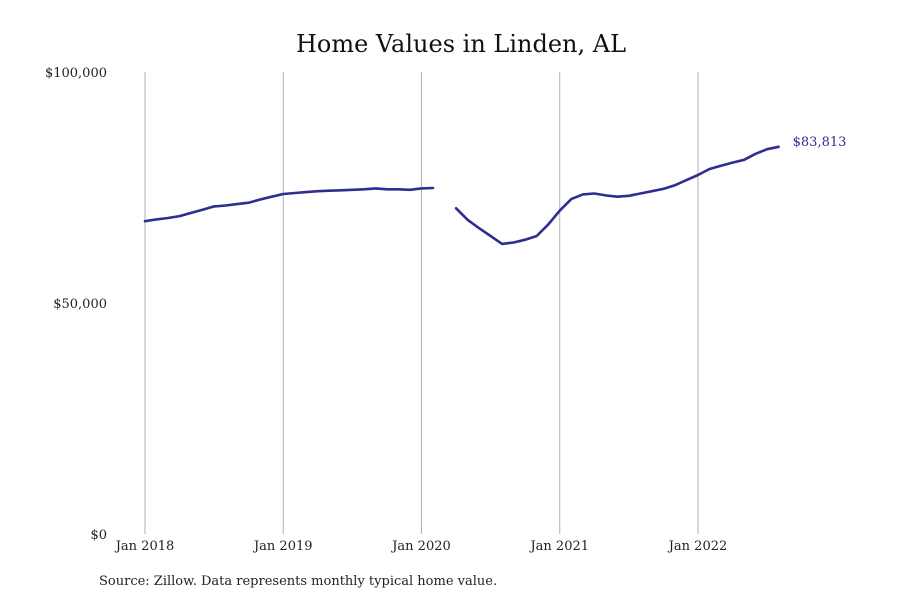 This screenshot has width=900, height=600. What do you see at coordinates (98, 535) in the screenshot?
I see `y-tick-label: $0` at bounding box center [98, 535].